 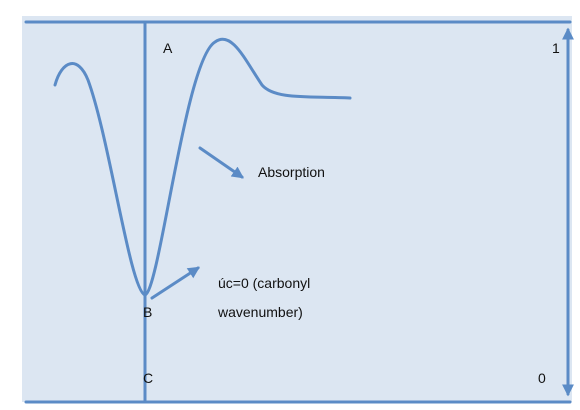 I want to click on label-absorption: Absorption, so click(x=291, y=172).